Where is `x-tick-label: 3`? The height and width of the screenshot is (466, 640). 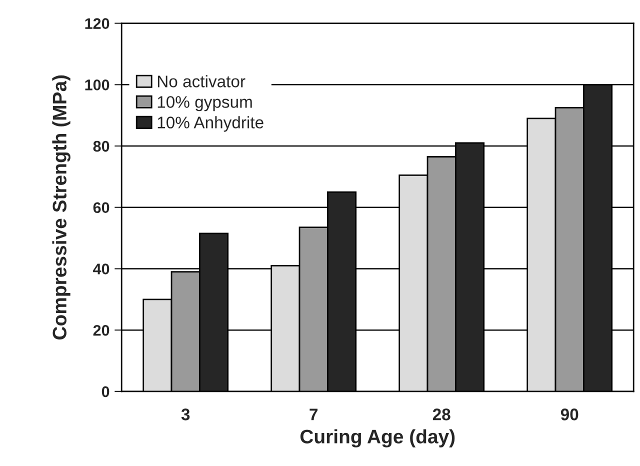 x-tick-label: 3 is located at coordinates (185, 414).